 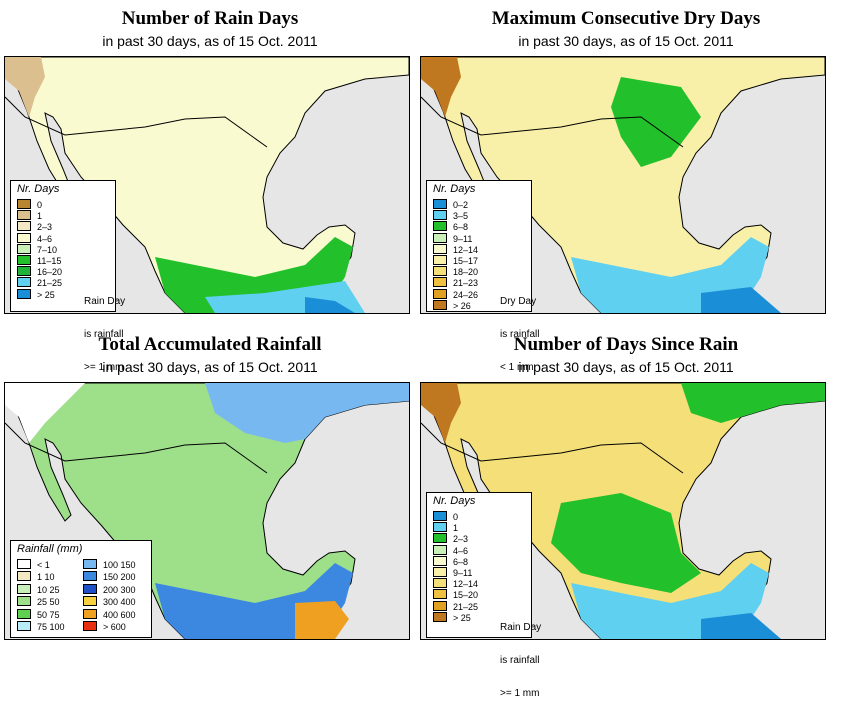 What do you see at coordinates (104, 367) in the screenshot?
I see `note-line: >= 1 mm` at bounding box center [104, 367].